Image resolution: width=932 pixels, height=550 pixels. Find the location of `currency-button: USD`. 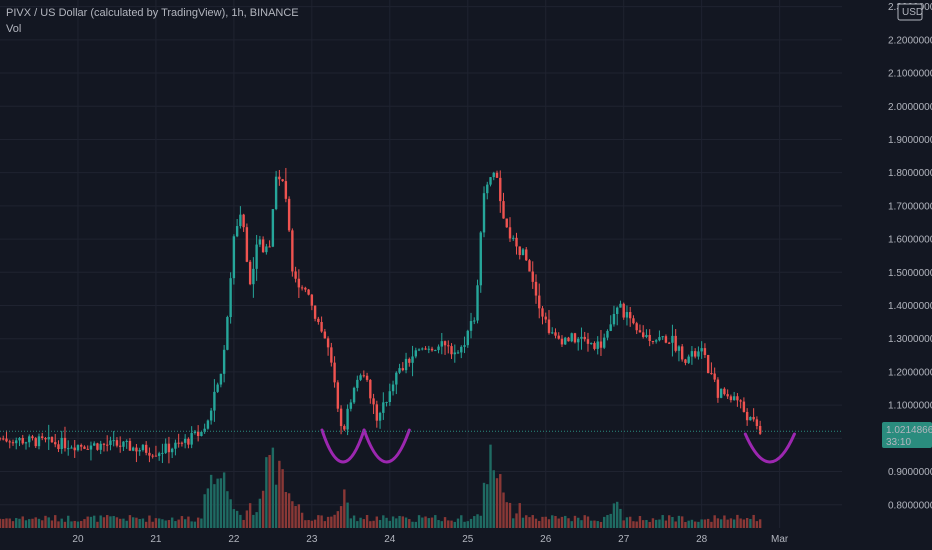

currency-button: USD is located at coordinates (910, 12).